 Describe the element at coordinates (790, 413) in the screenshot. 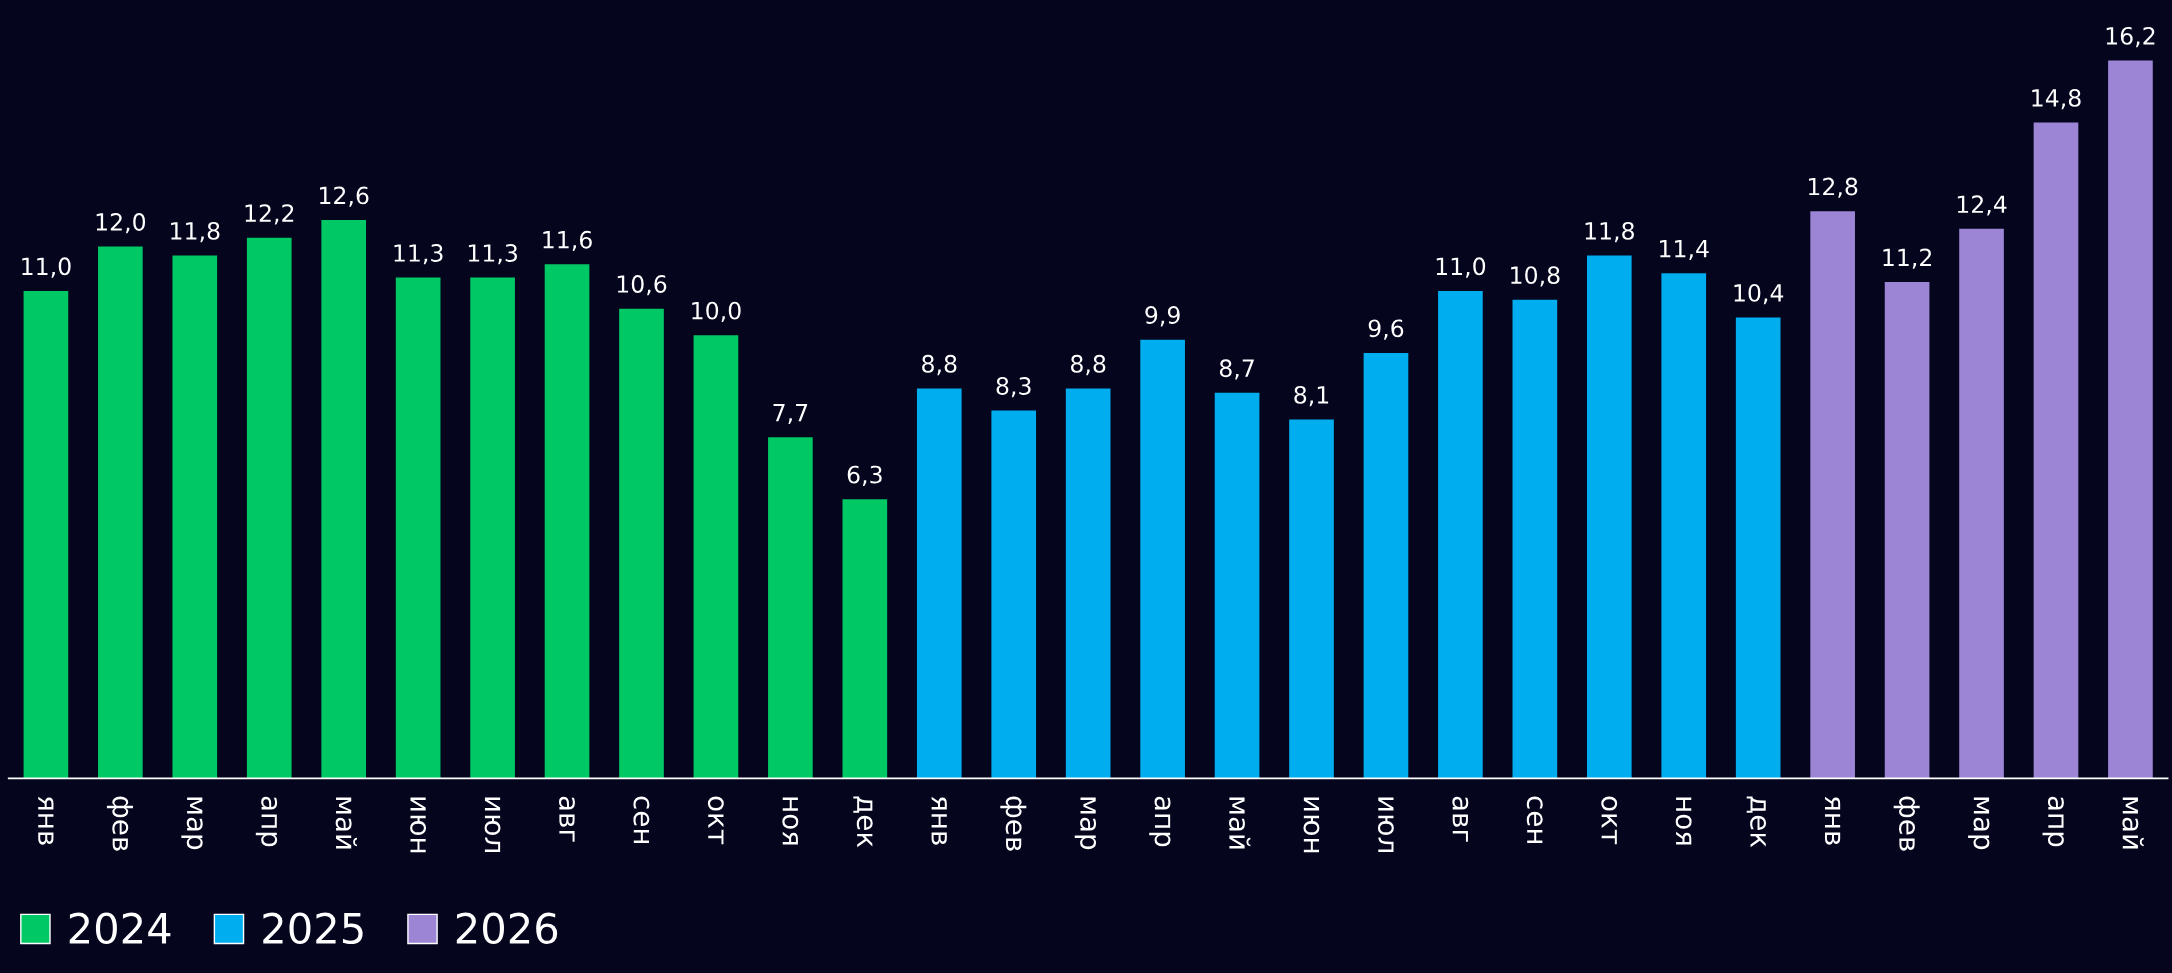

I see `data-label: 7,7` at that location.